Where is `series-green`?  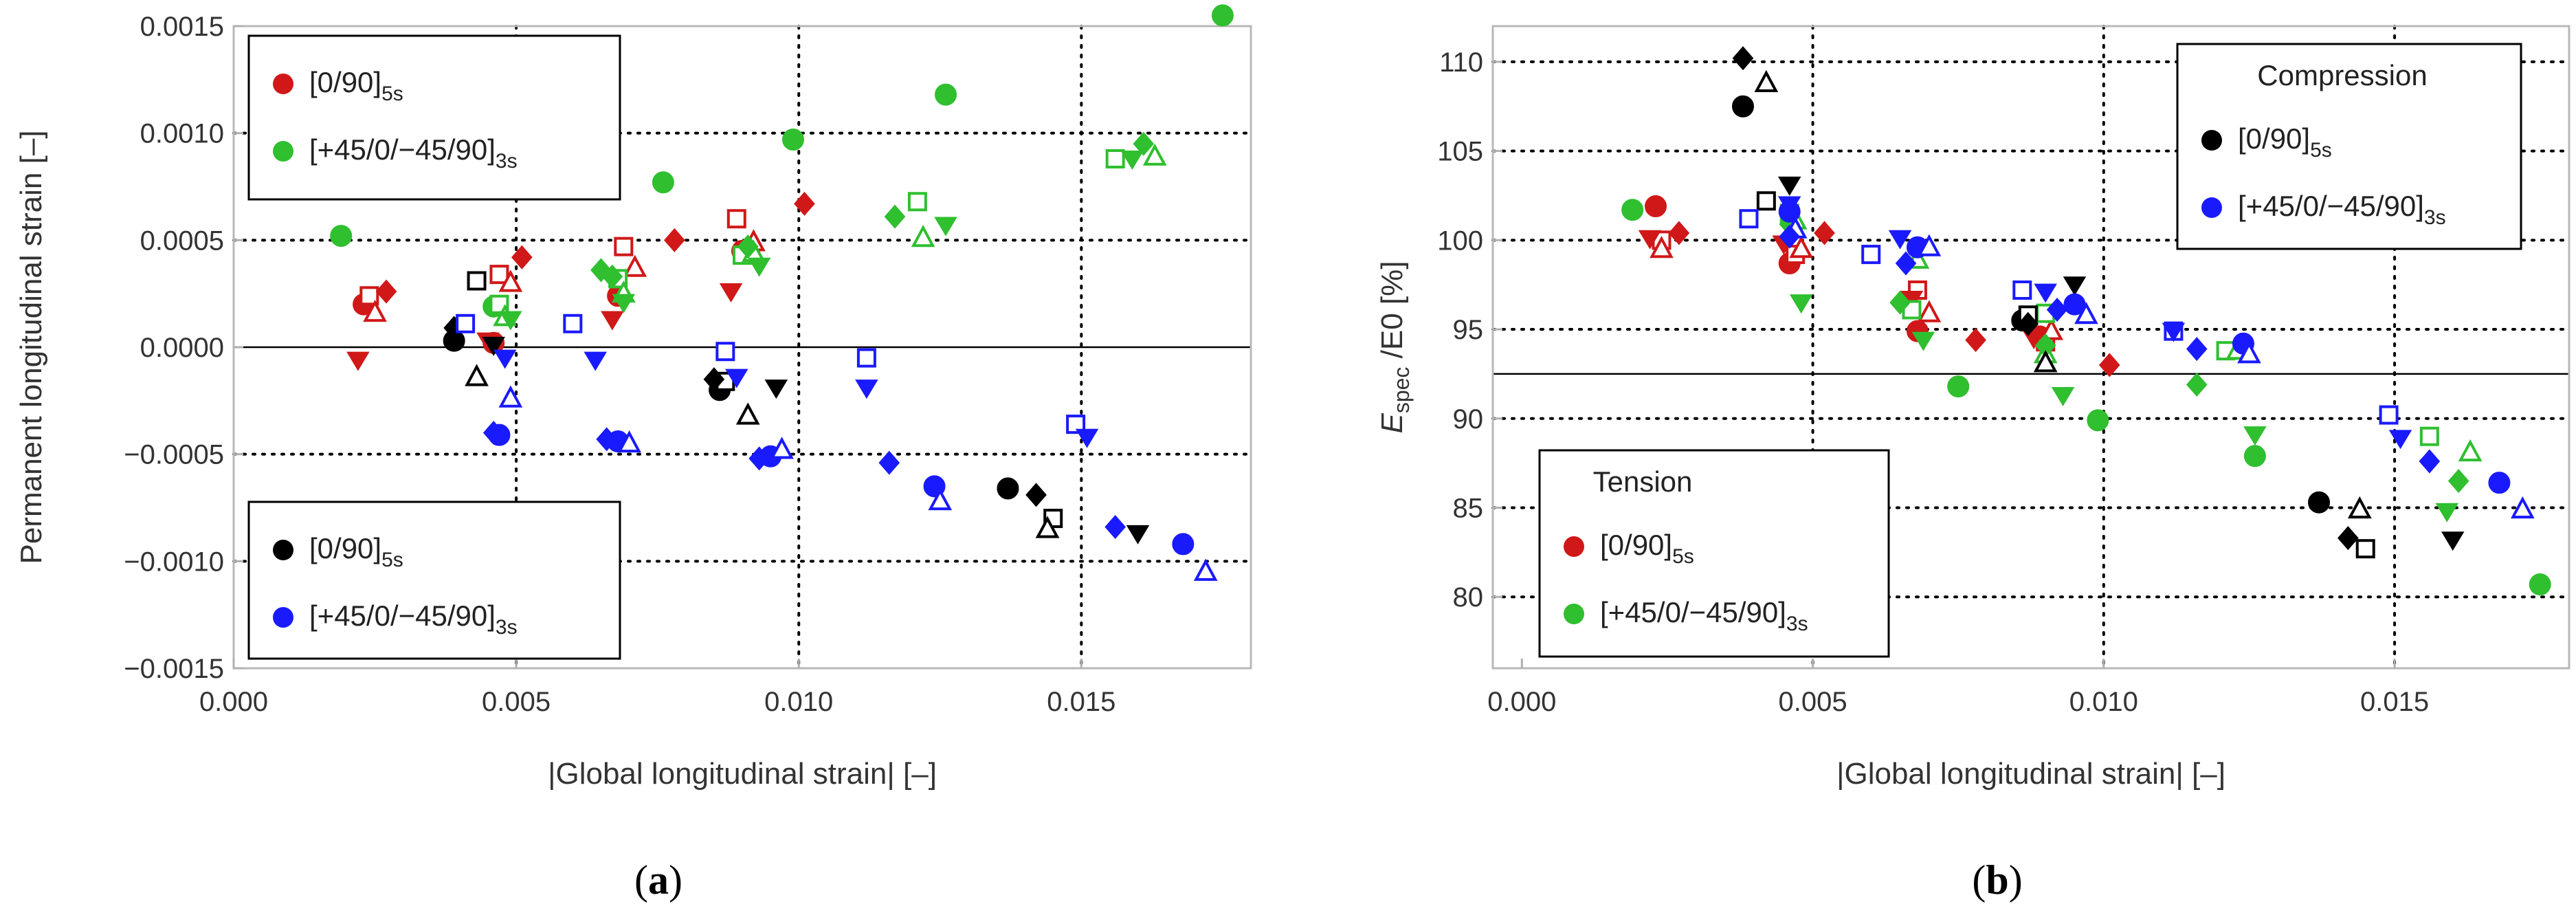 series-green is located at coordinates (782, 167).